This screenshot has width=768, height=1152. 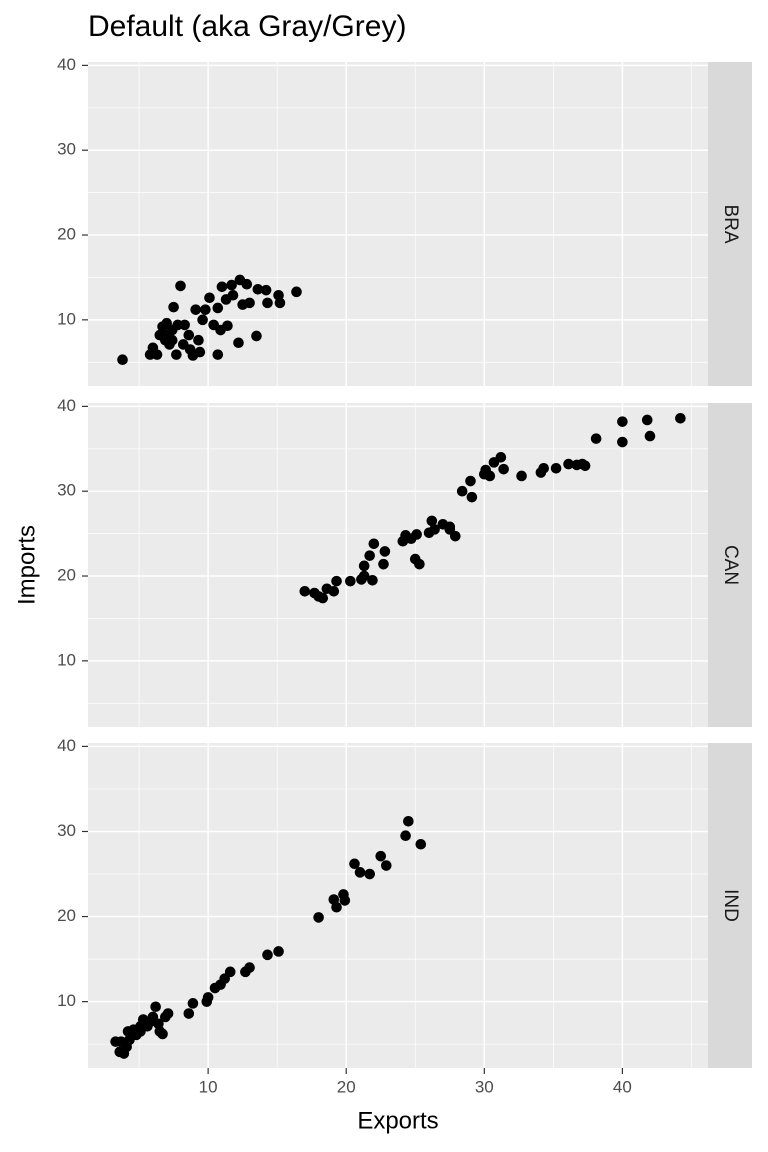 I want to click on facet-label: BRA, so click(x=730, y=223).